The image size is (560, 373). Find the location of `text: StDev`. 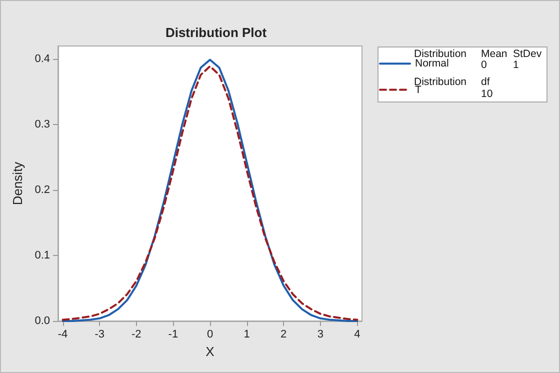

text: StDev is located at coordinates (527, 54).